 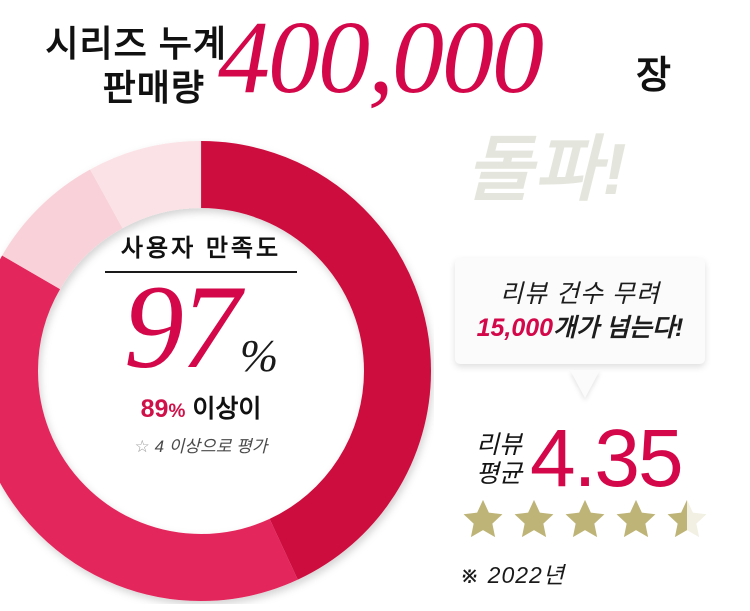 I want to click on year-footnote: ※ 2022년, so click(x=512, y=575).